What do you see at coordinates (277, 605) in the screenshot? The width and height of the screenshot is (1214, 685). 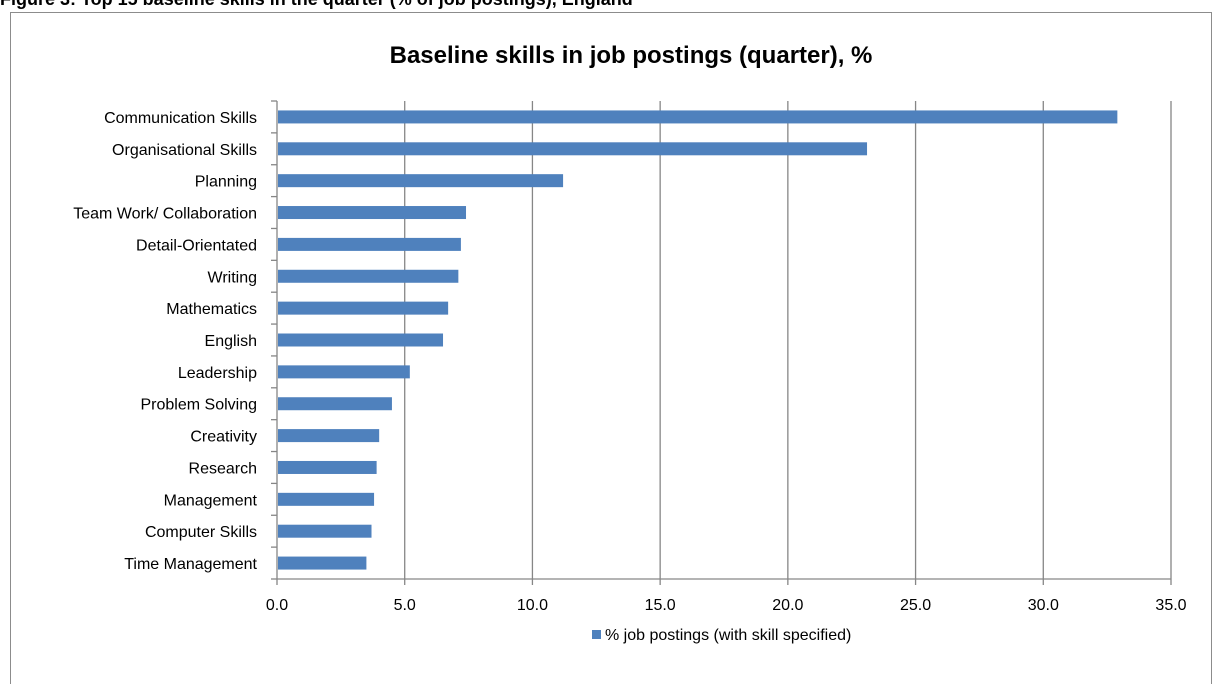 I see `x-tick-label: 0.0` at bounding box center [277, 605].